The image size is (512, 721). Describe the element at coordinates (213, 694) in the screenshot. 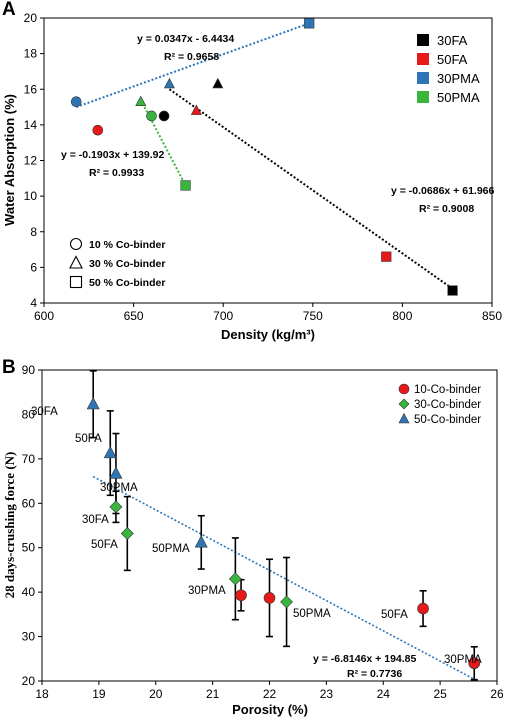

I see `b-x-tick-label: 21` at that location.